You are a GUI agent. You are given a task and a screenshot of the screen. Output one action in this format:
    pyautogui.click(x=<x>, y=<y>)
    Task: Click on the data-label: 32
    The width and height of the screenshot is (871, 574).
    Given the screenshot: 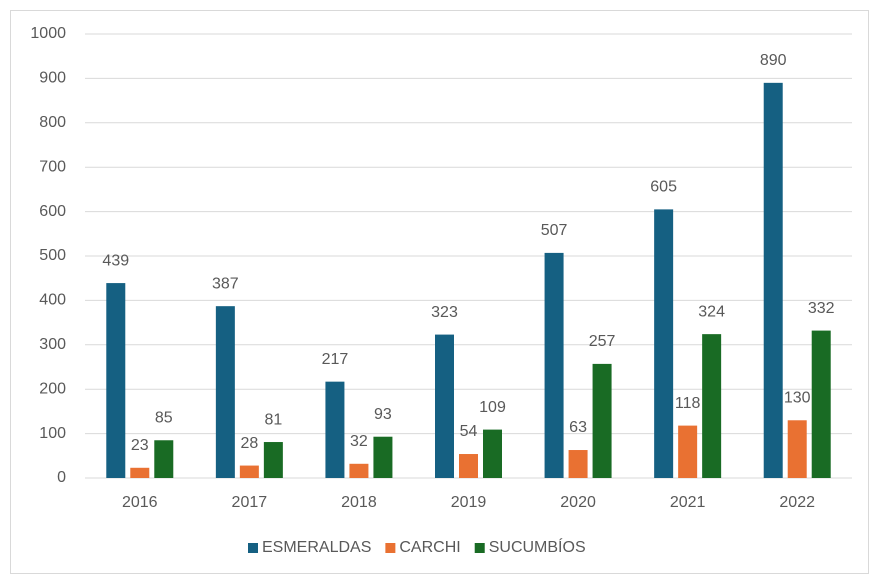 What is the action you would take?
    pyautogui.click(x=359, y=441)
    